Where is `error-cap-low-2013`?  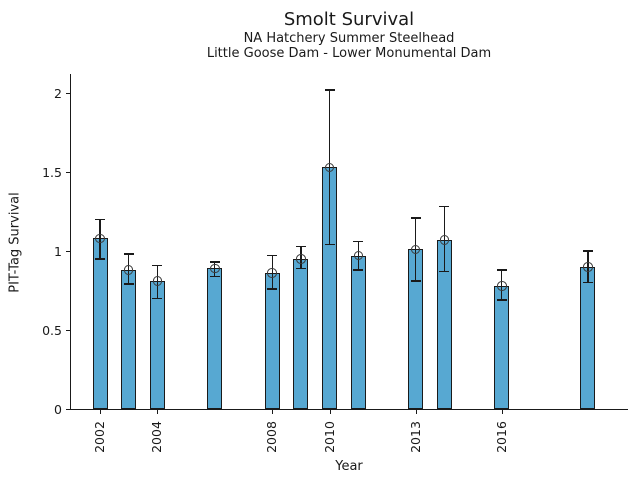 error-cap-low-2013 is located at coordinates (415, 281).